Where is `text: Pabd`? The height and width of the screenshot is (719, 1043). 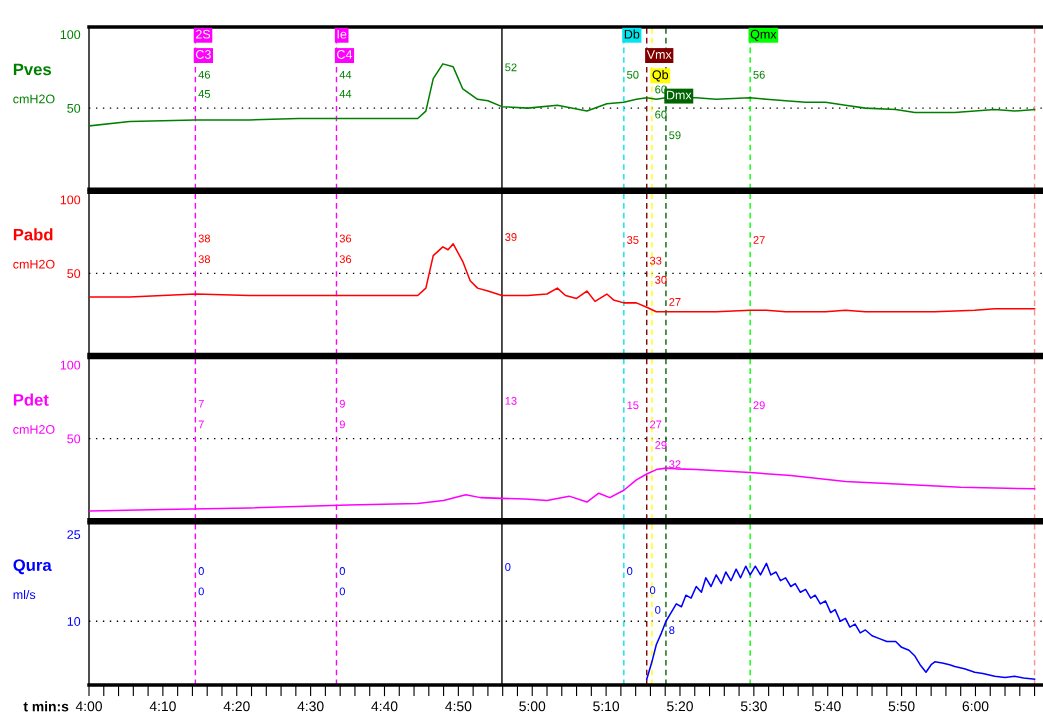
text: Pabd is located at coordinates (33, 234).